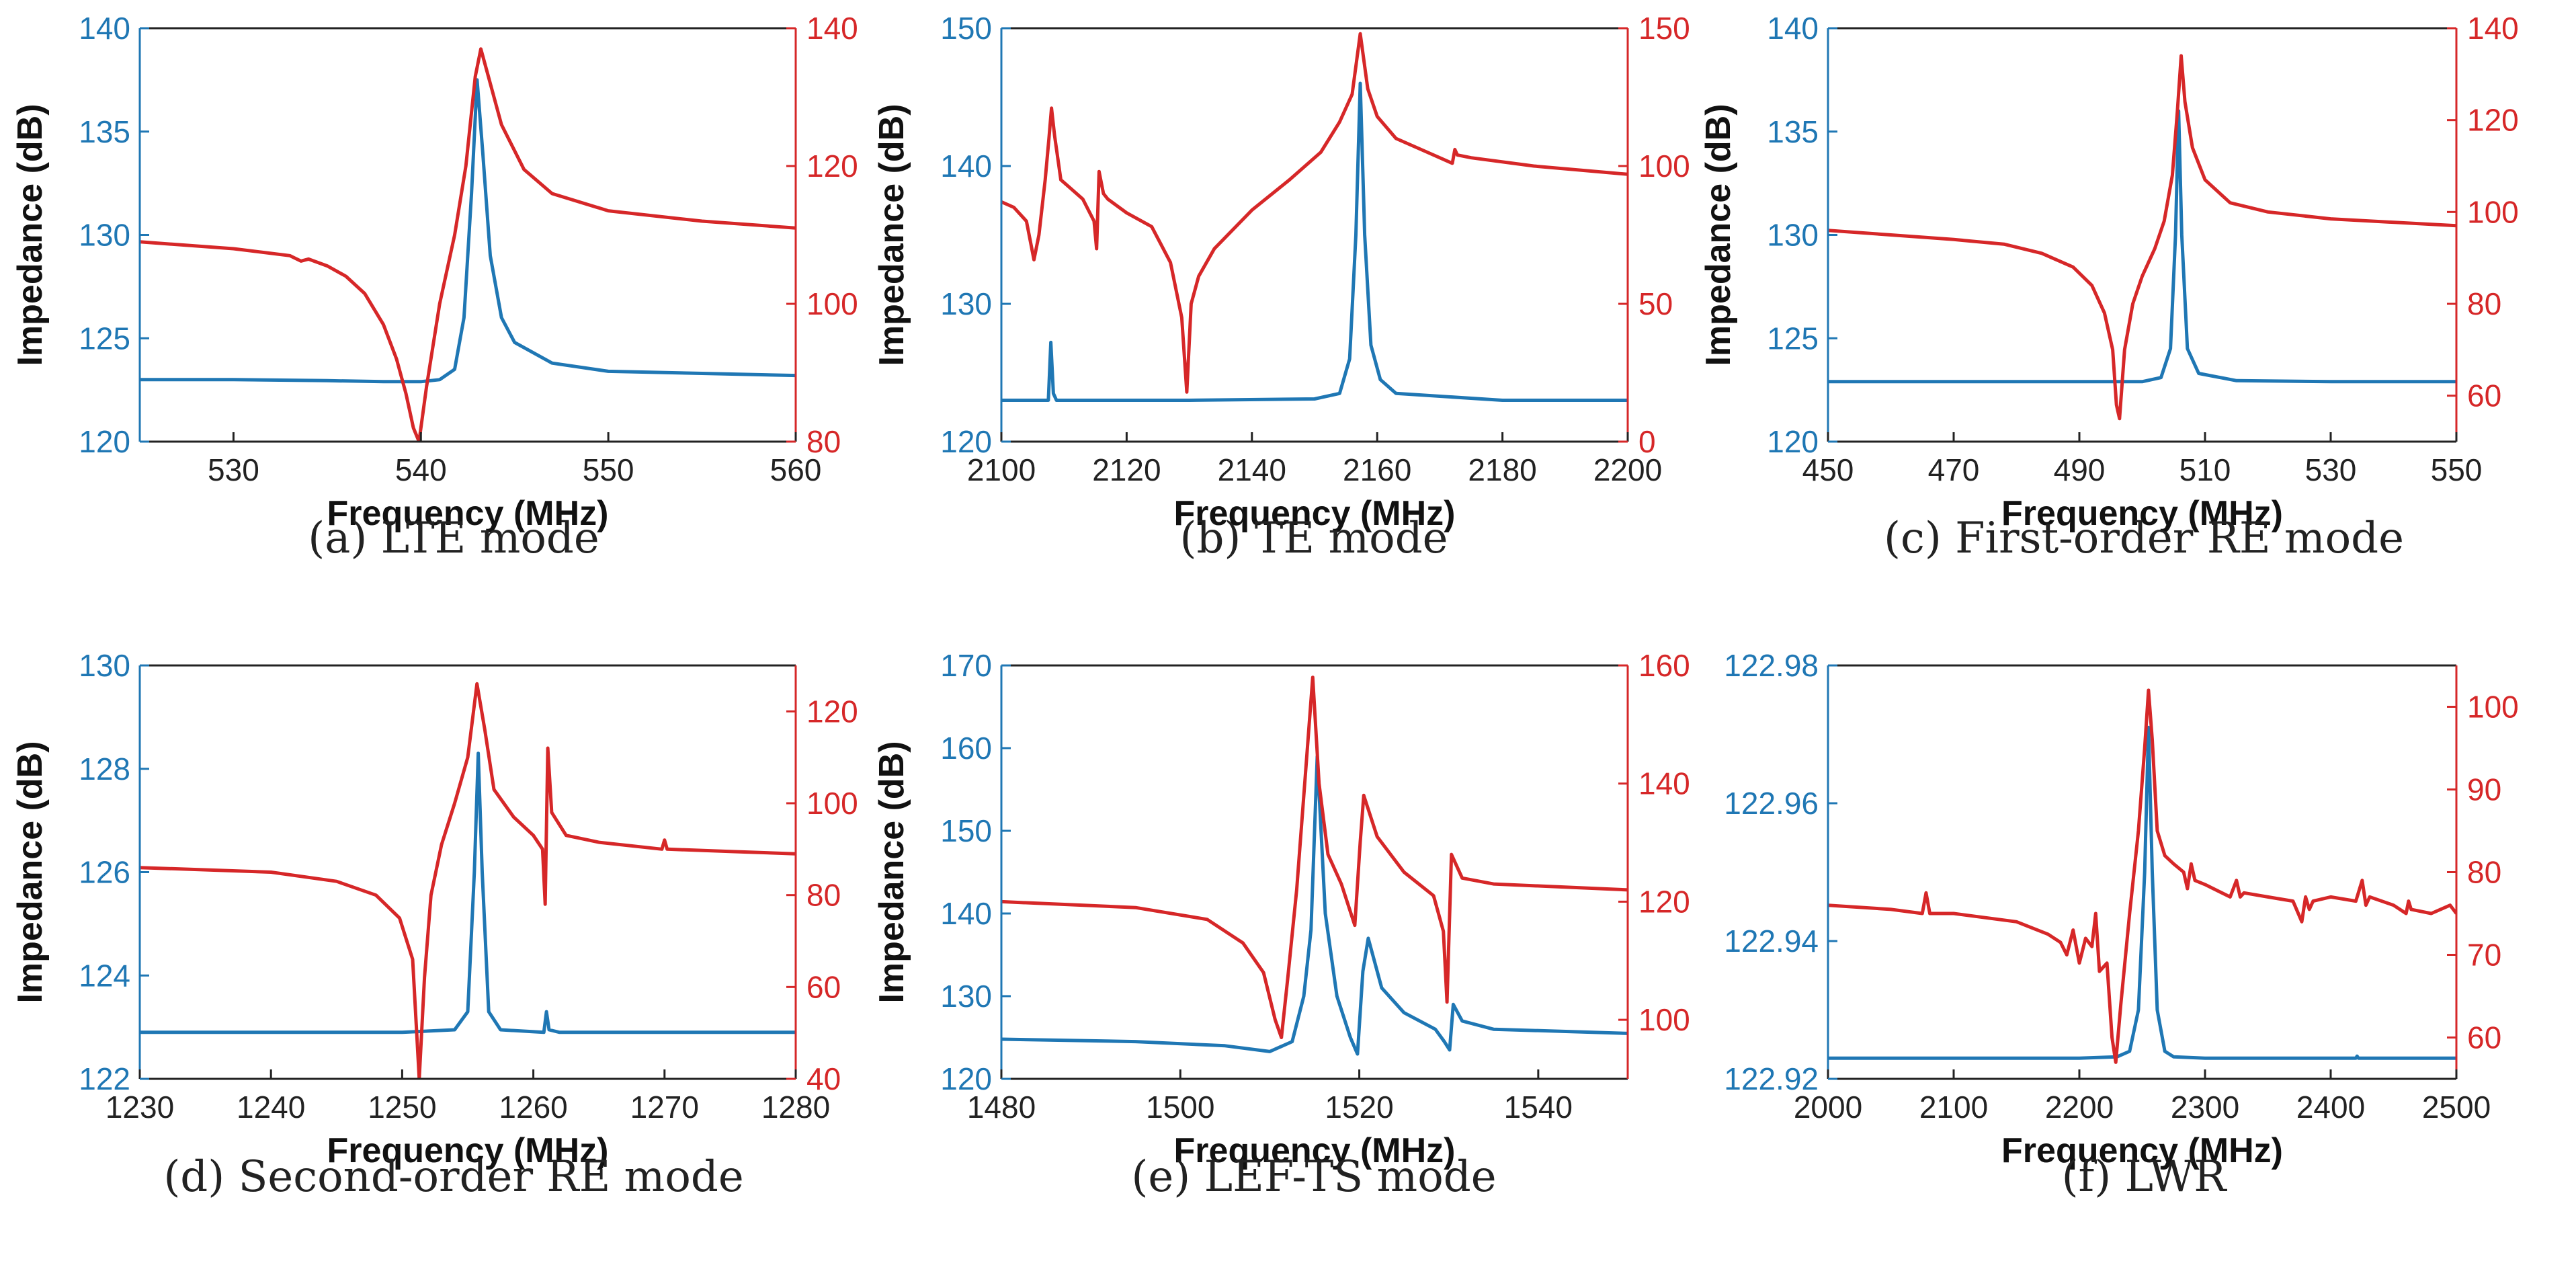 This screenshot has height=1261, width=2576. I want to click on x-tick-label: 1270, so click(664, 1107).